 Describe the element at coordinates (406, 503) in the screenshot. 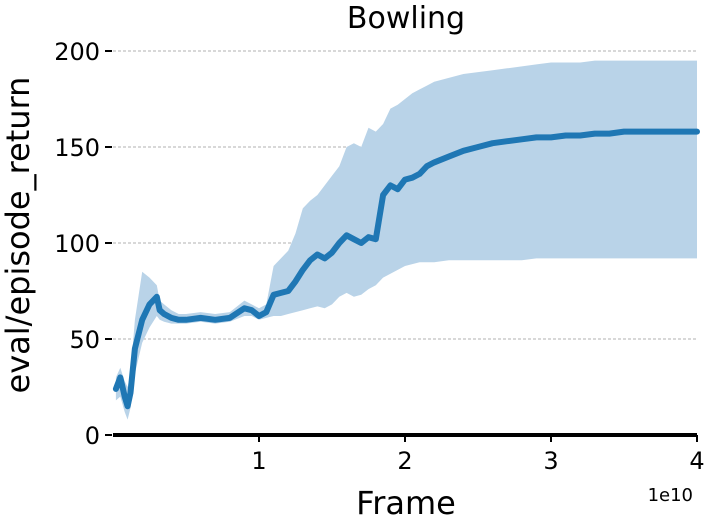

I see `x-axis-label: Frame` at that location.